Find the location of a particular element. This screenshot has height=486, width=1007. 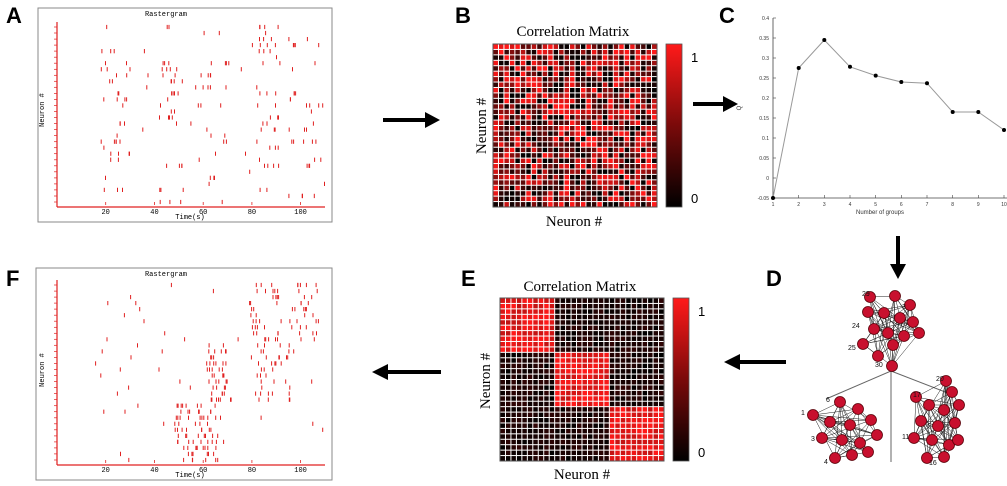

panel-f-xticks: 20 40 60 80 100 is located at coordinates (204, 467).